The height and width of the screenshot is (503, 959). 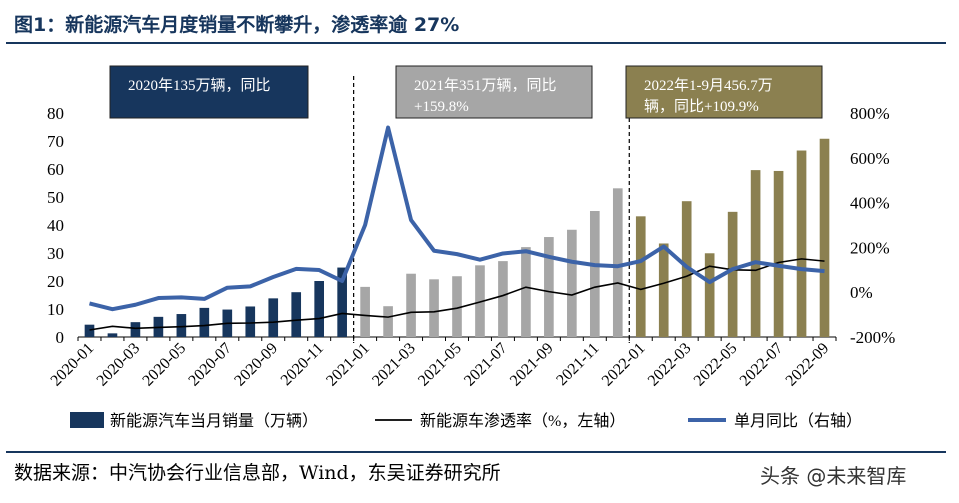 What do you see at coordinates (670, 365) in the screenshot?
I see `x-tick-label: 2022-03` at bounding box center [670, 365].